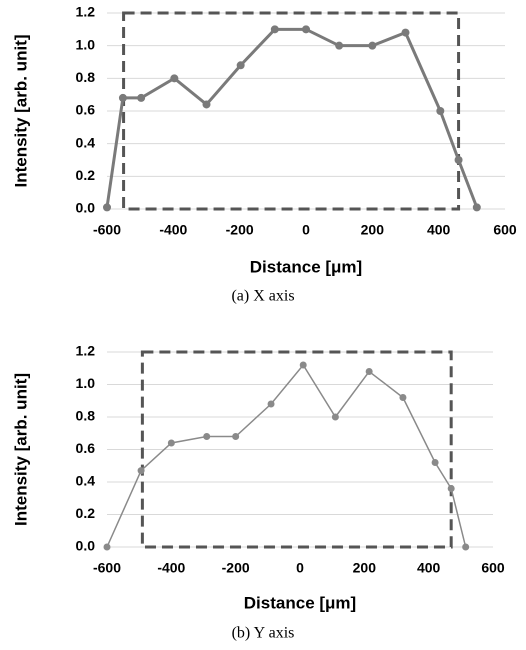 This screenshot has height=650, width=526. Describe the element at coordinates (263, 633) in the screenshot. I see `caption: (b) Y axis` at that location.